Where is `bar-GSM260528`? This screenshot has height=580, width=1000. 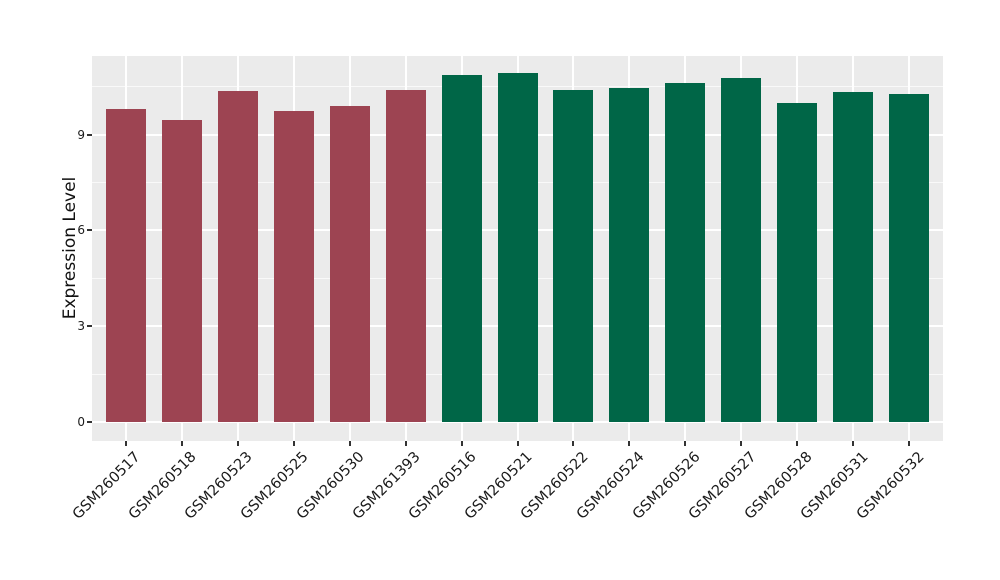 bar-GSM260528 is located at coordinates (797, 262).